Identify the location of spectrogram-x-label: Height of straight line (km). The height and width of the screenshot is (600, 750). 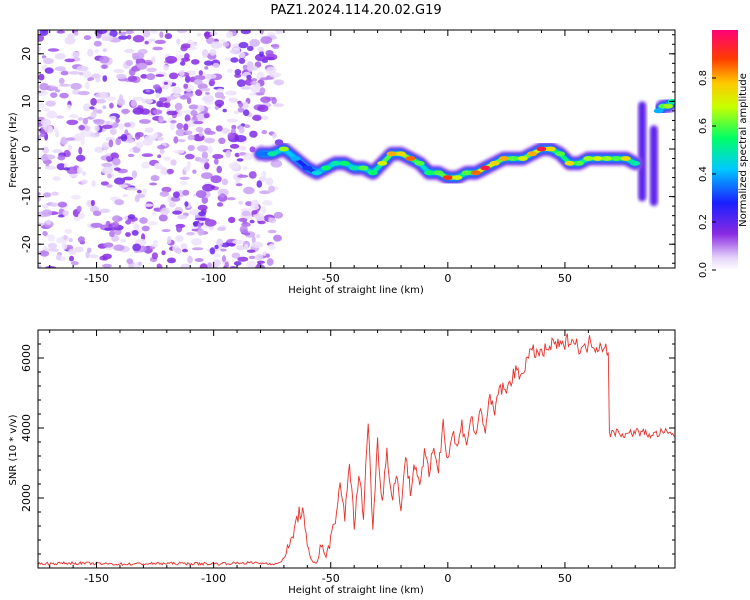
(356, 290).